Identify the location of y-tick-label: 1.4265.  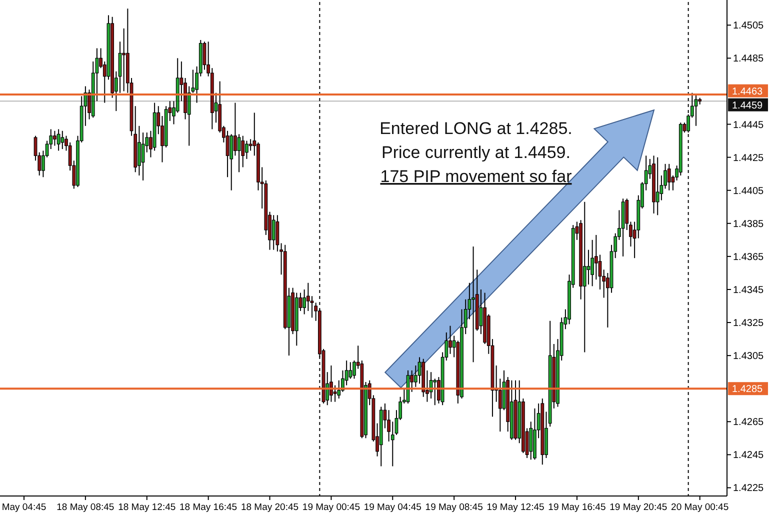
(748, 422).